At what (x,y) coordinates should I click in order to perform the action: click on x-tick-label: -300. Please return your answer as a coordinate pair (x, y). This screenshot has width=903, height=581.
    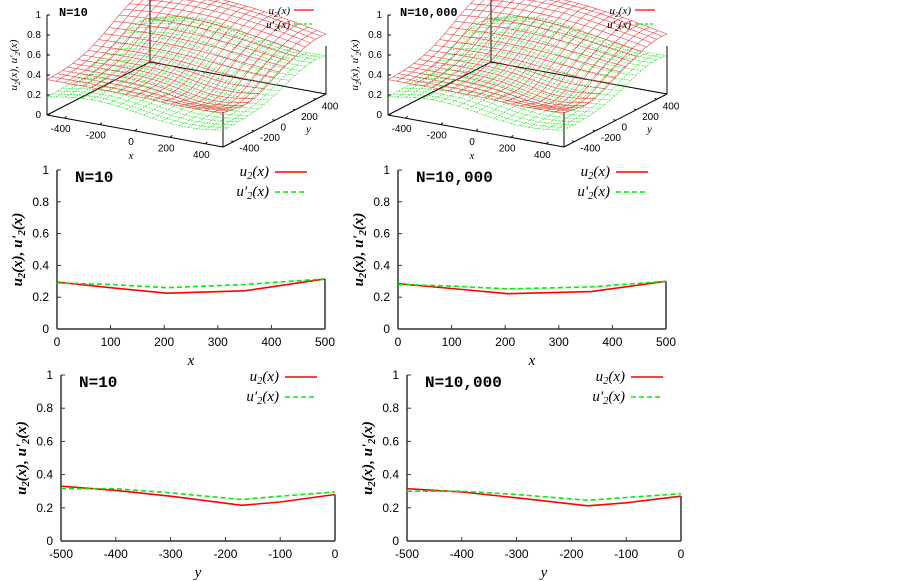
    Looking at the image, I should click on (171, 554).